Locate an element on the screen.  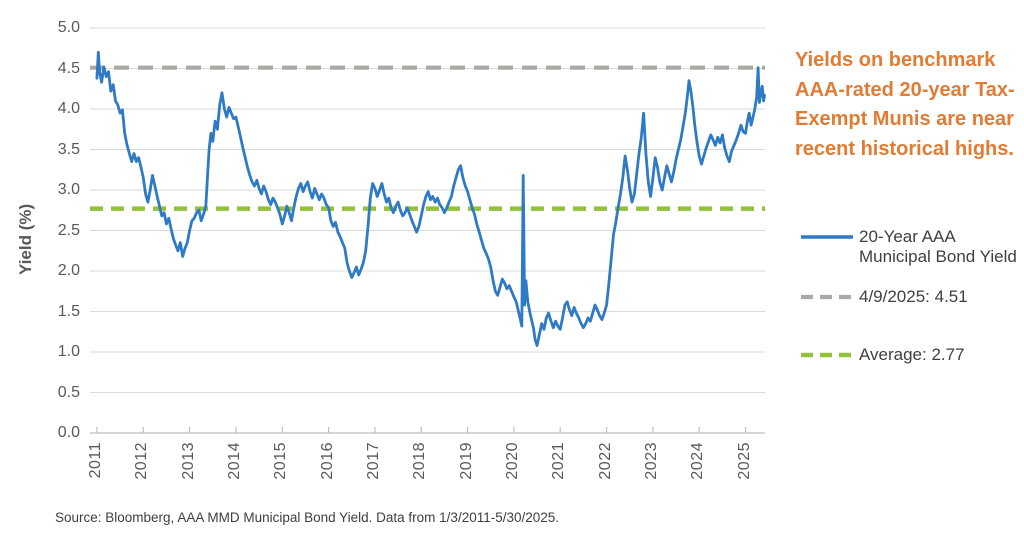
x-tick-label: 2014 is located at coordinates (234, 461).